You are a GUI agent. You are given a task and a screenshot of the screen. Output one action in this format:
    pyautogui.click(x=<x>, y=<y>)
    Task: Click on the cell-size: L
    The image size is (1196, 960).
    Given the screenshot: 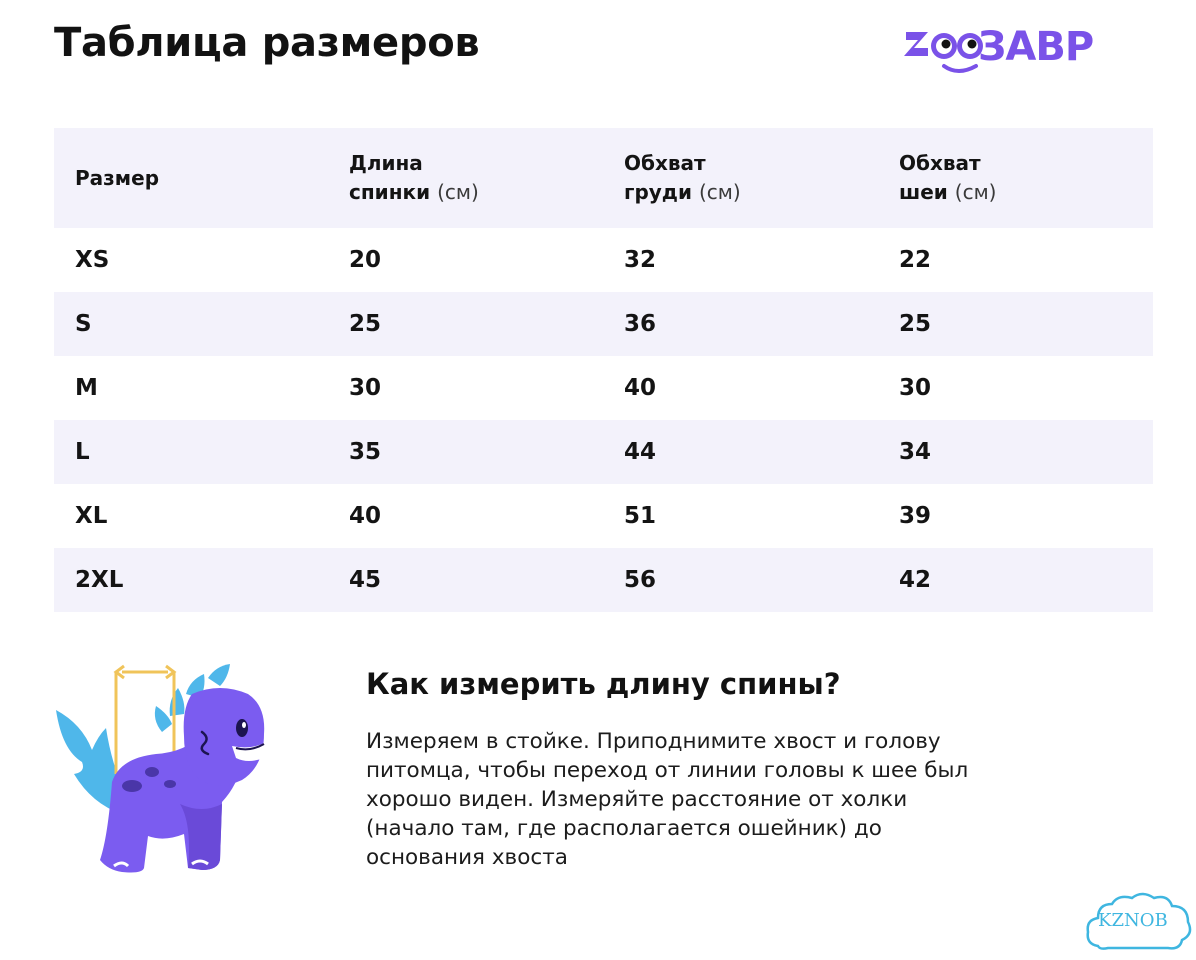 What is the action you would take?
    pyautogui.click(x=82, y=452)
    